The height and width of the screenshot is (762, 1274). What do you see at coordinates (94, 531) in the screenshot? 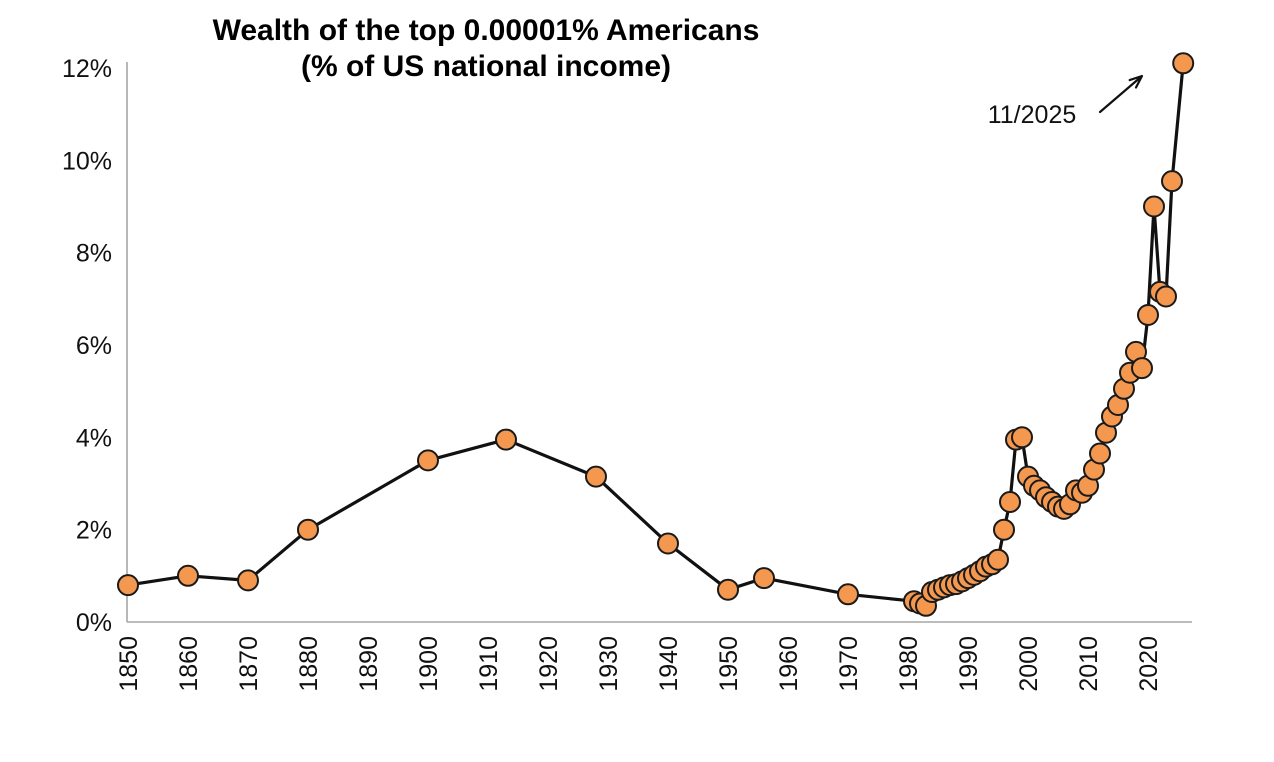
I see `y-tick-label: 2%` at bounding box center [94, 531].